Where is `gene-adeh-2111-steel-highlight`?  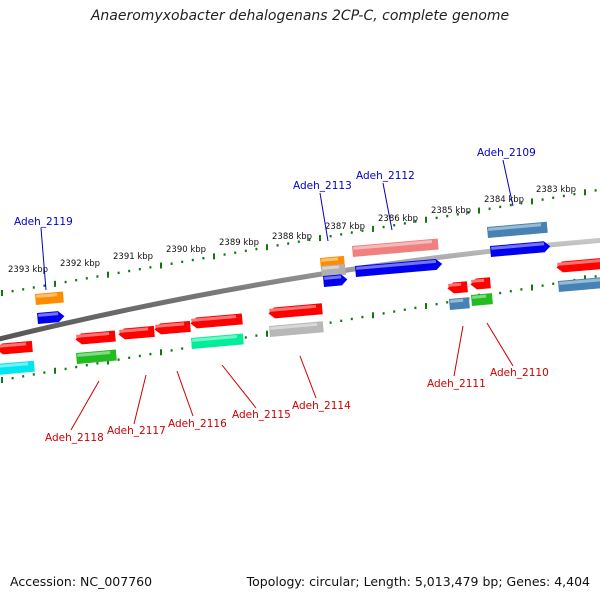
gene-adeh-2111-steel-highlight is located at coordinates (457, 300).